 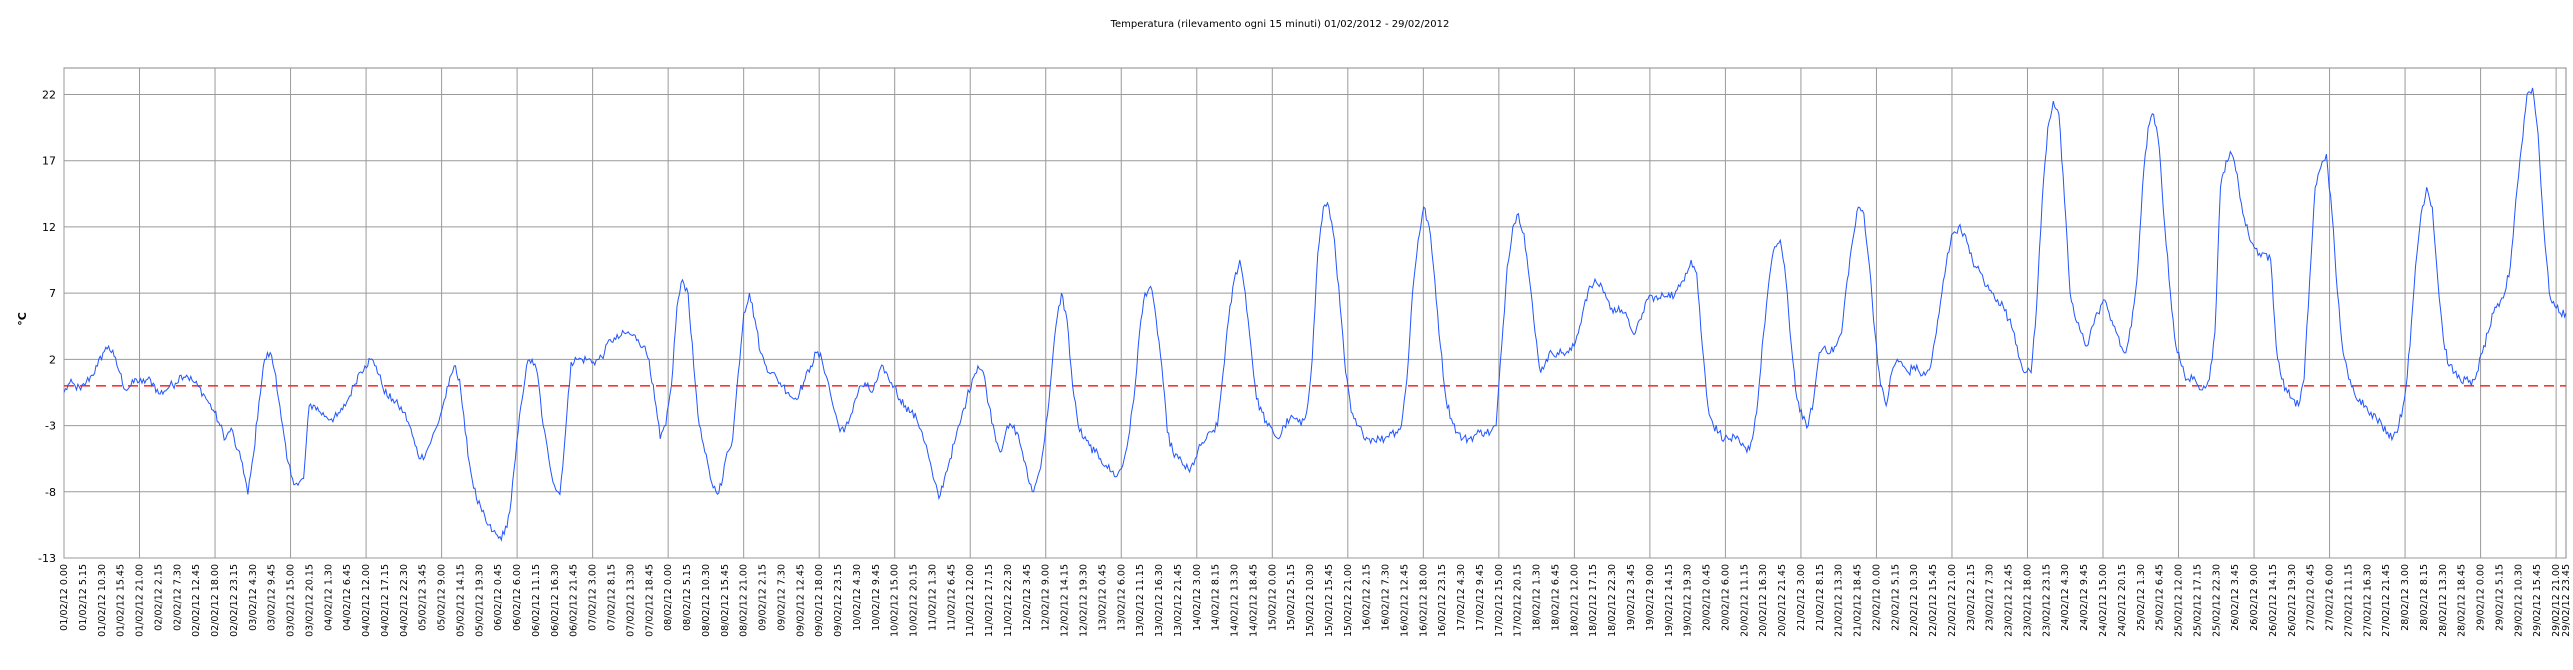 What do you see at coordinates (1763, 600) in the screenshot?
I see `x-tick-label: 20/02/12 16.30` at bounding box center [1763, 600].